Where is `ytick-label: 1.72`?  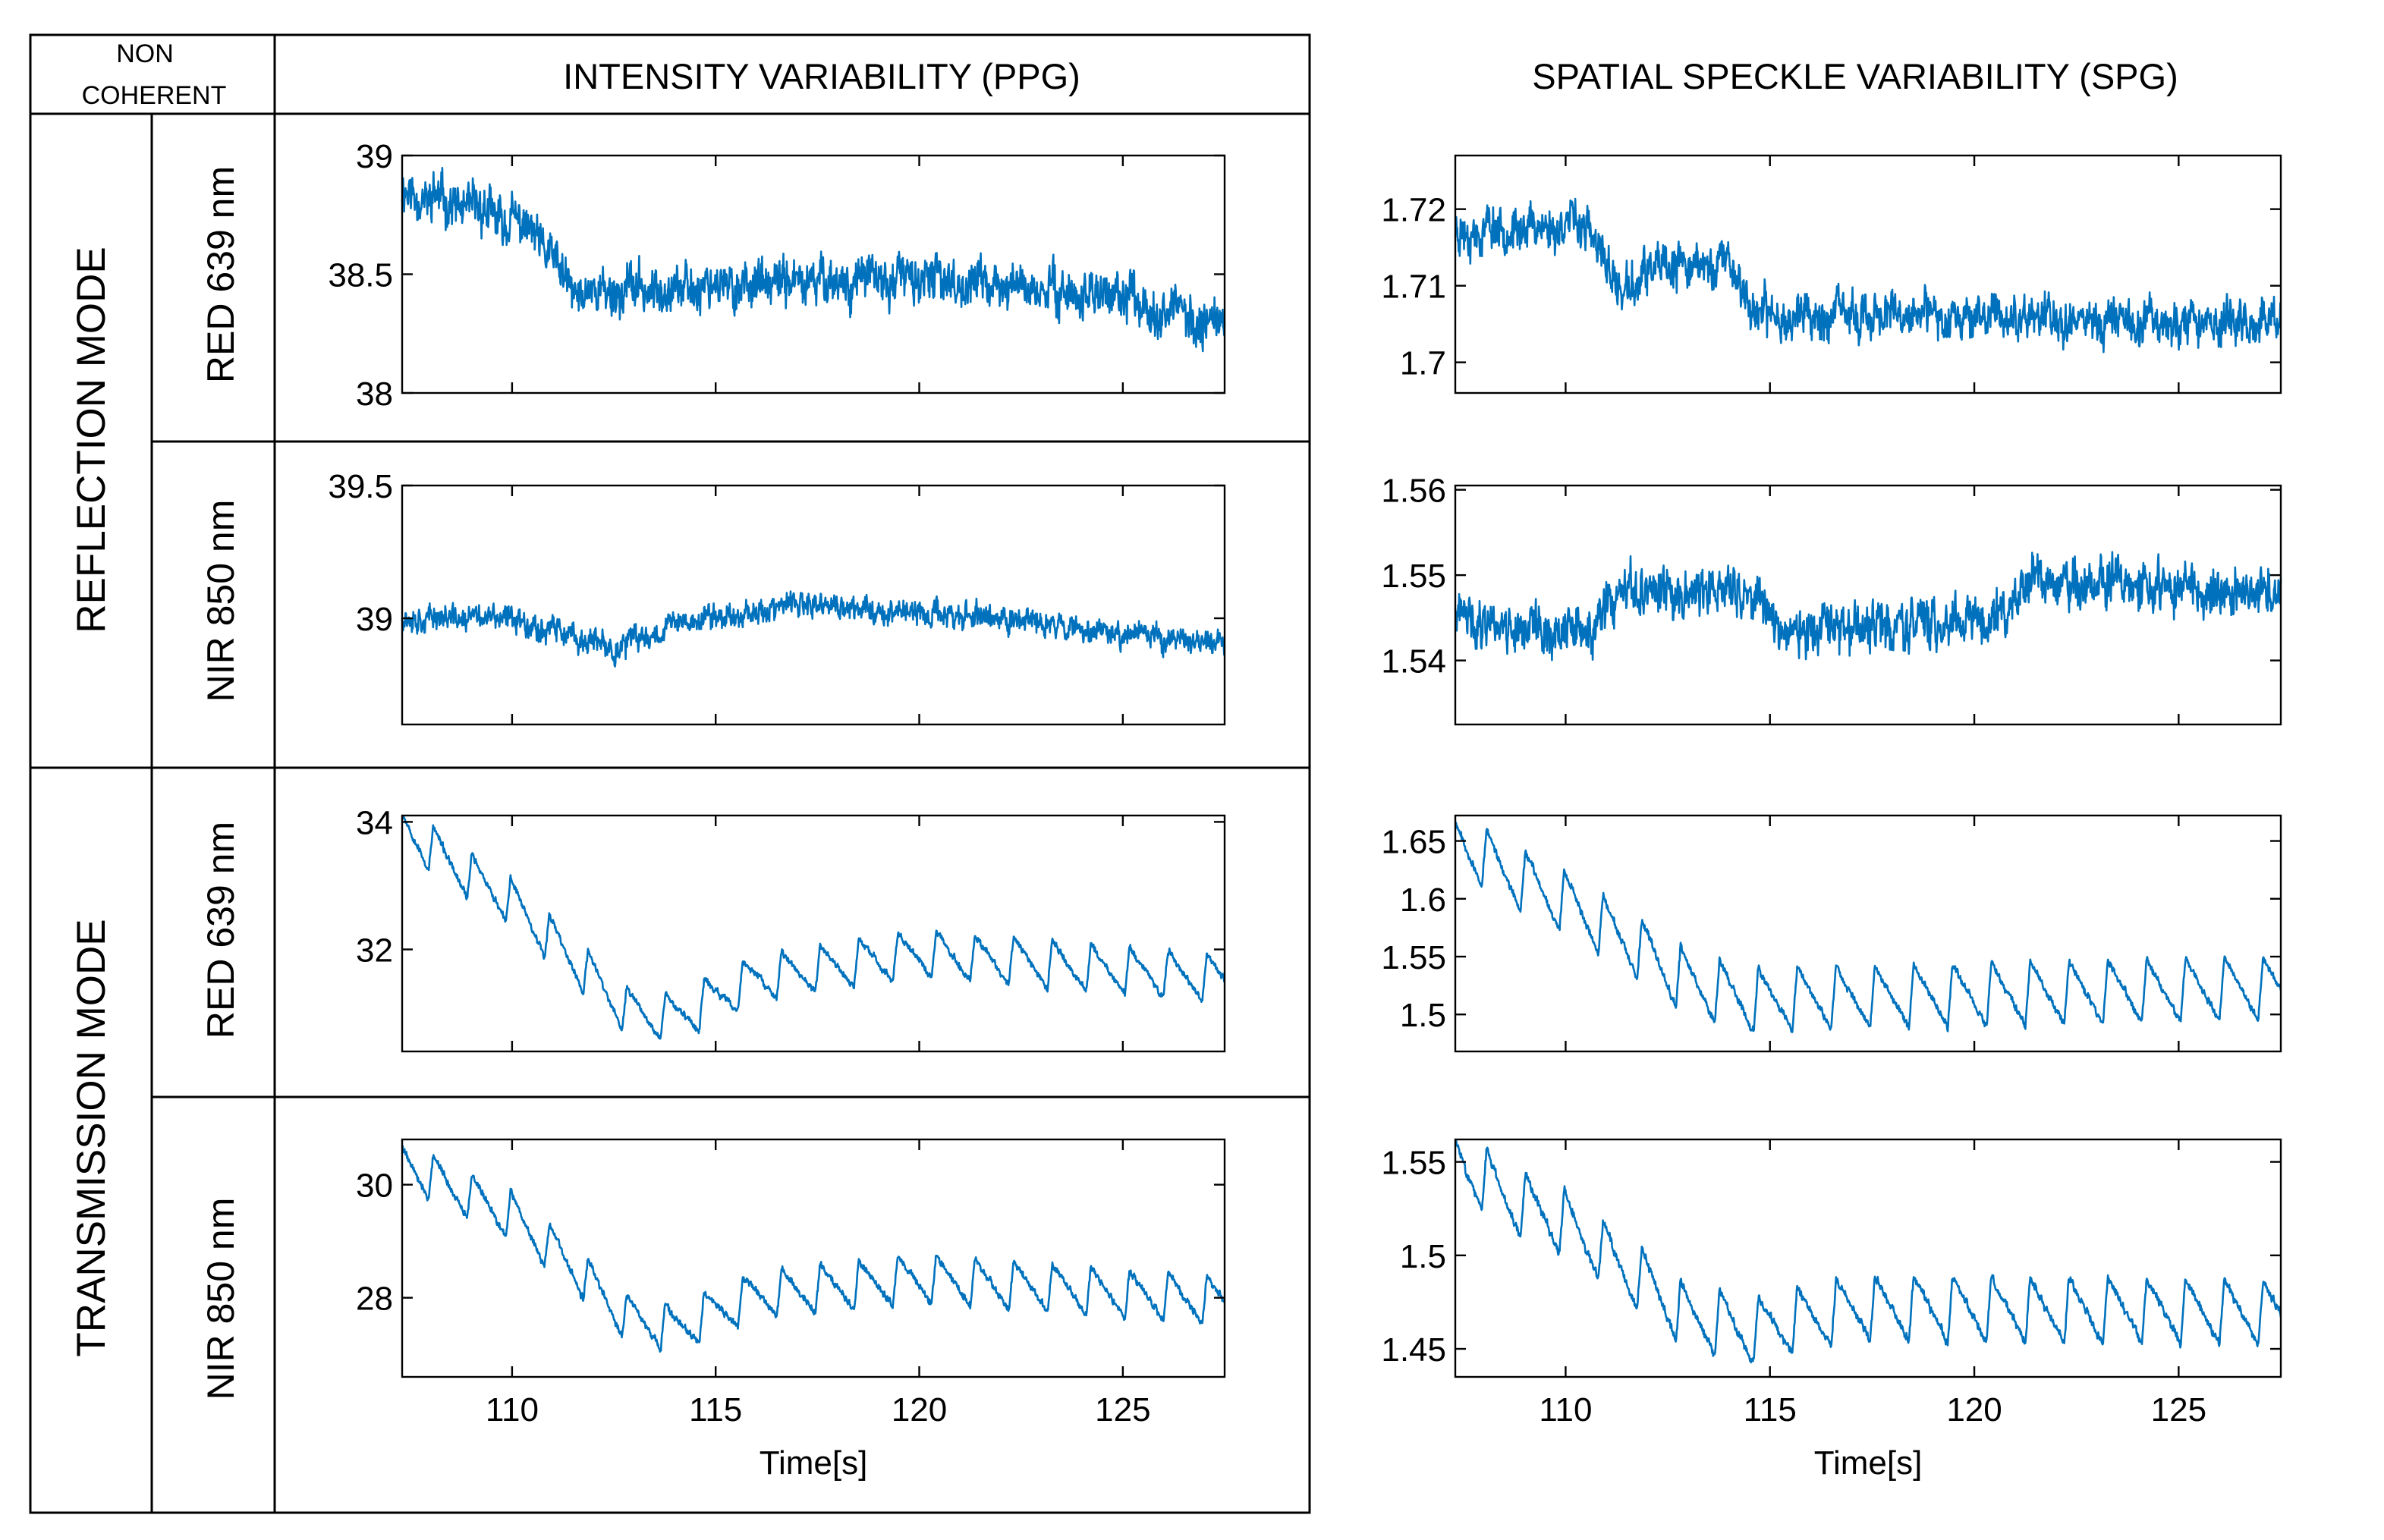
ytick-label: 1.72 is located at coordinates (1413, 210).